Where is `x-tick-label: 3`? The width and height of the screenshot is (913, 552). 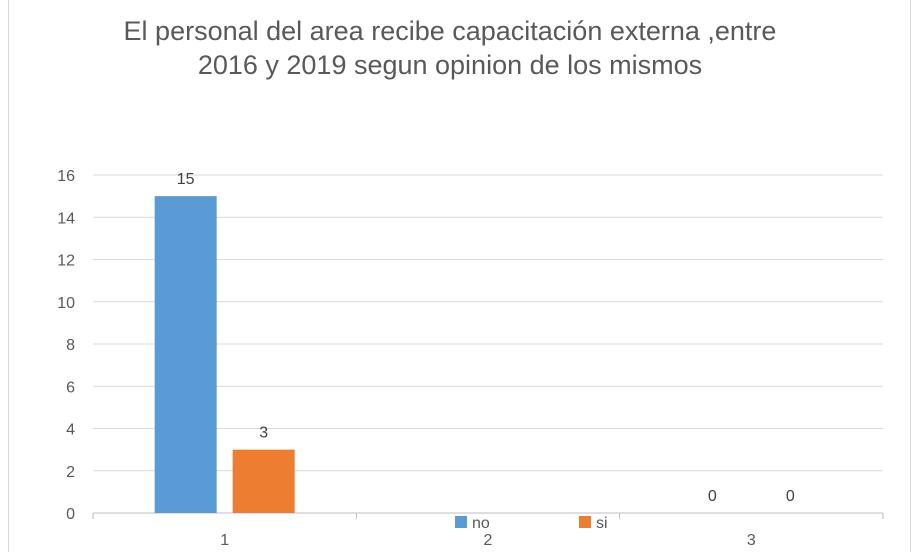
x-tick-label: 3 is located at coordinates (751, 540).